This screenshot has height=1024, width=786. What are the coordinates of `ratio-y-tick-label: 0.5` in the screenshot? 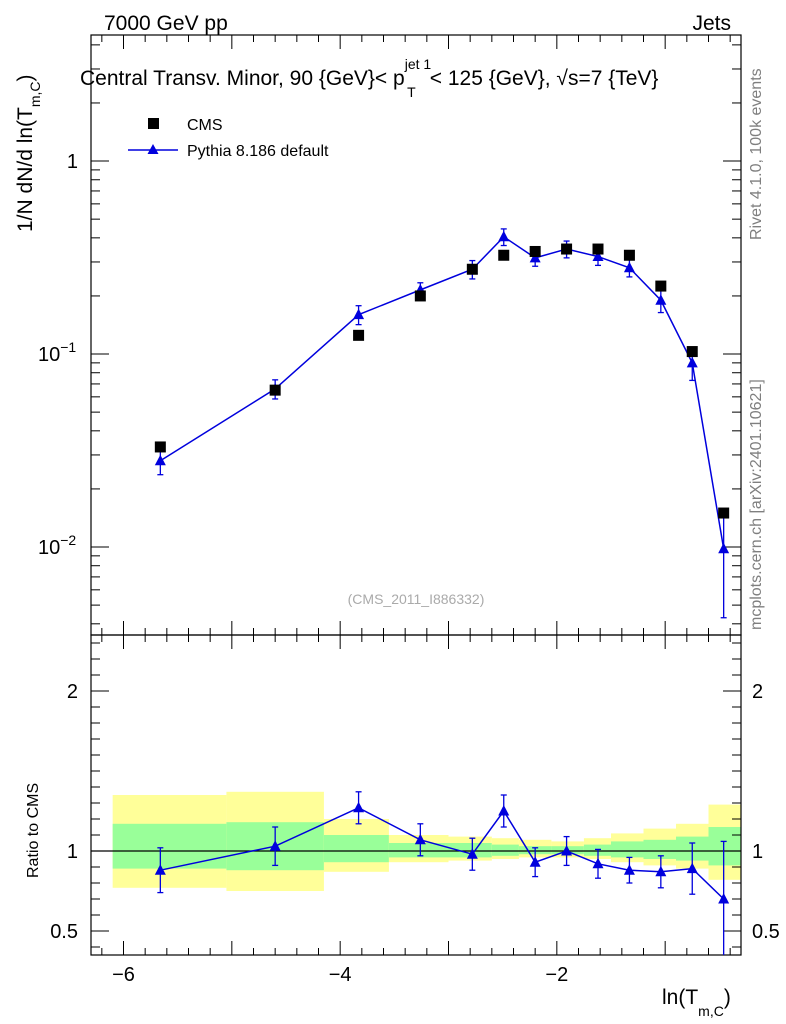 It's located at (64, 932).